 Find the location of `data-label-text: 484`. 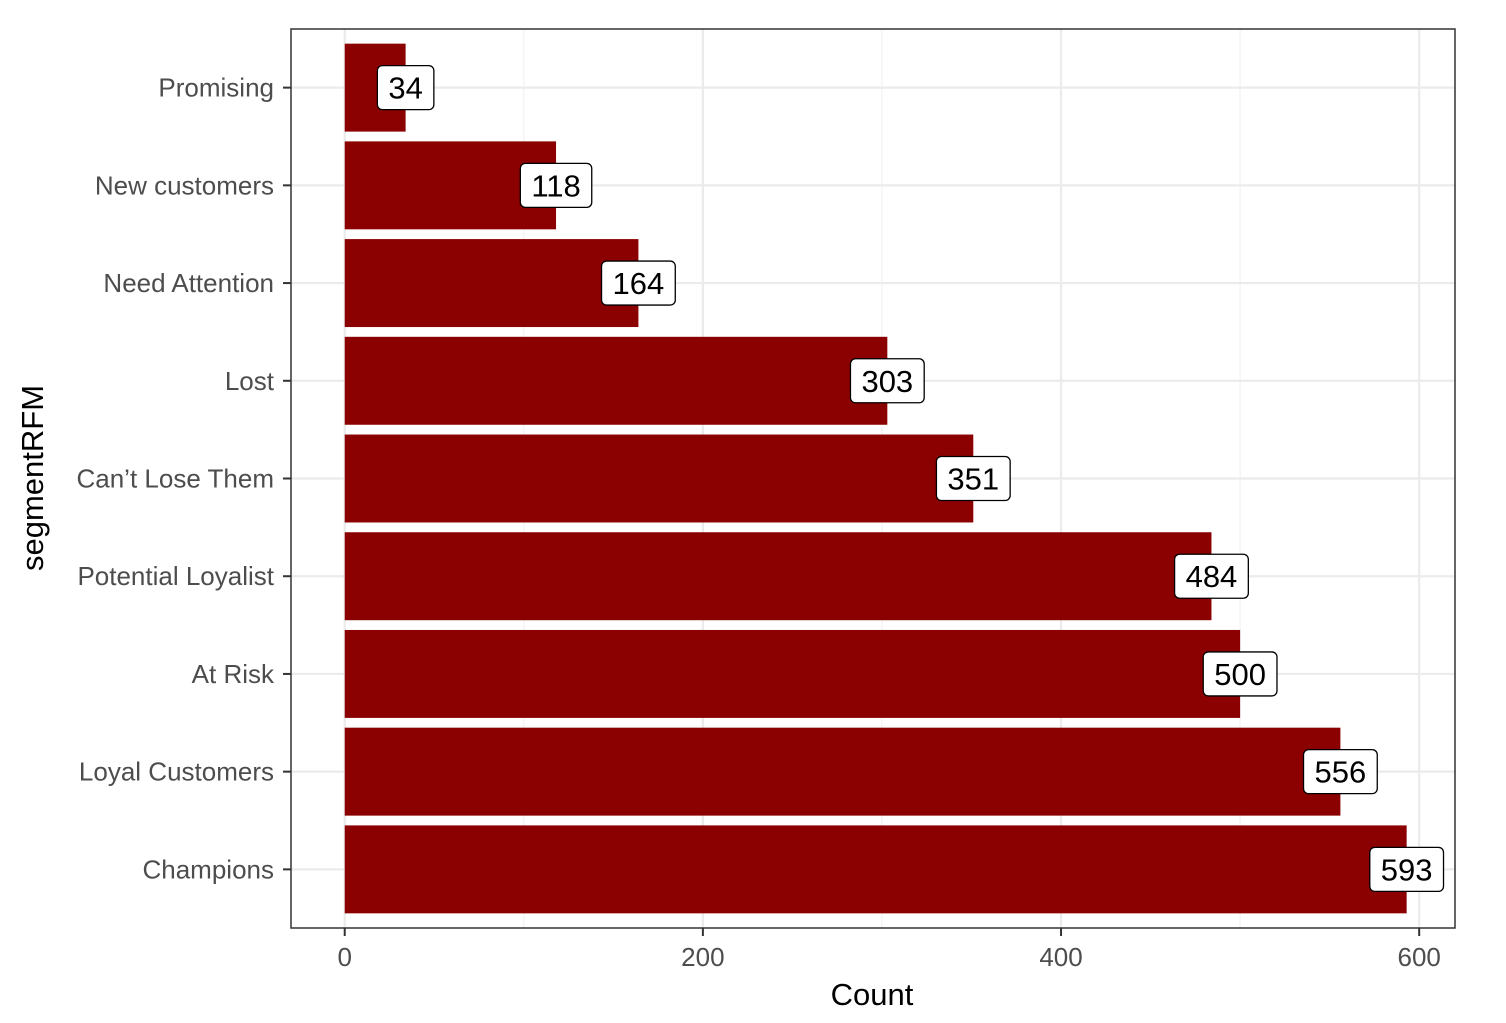

data-label-text: 484 is located at coordinates (1212, 576).